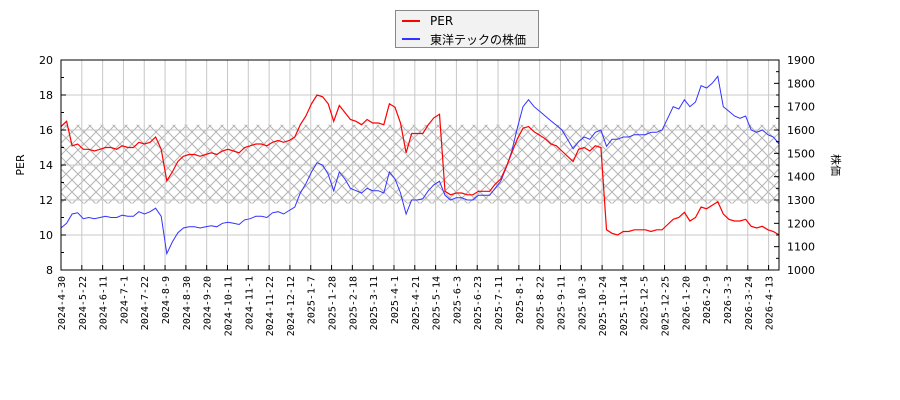 This screenshot has height=400, width=900. What do you see at coordinates (83, 303) in the screenshot?
I see `x-tick-label: 2024-5-22` at bounding box center [83, 303].